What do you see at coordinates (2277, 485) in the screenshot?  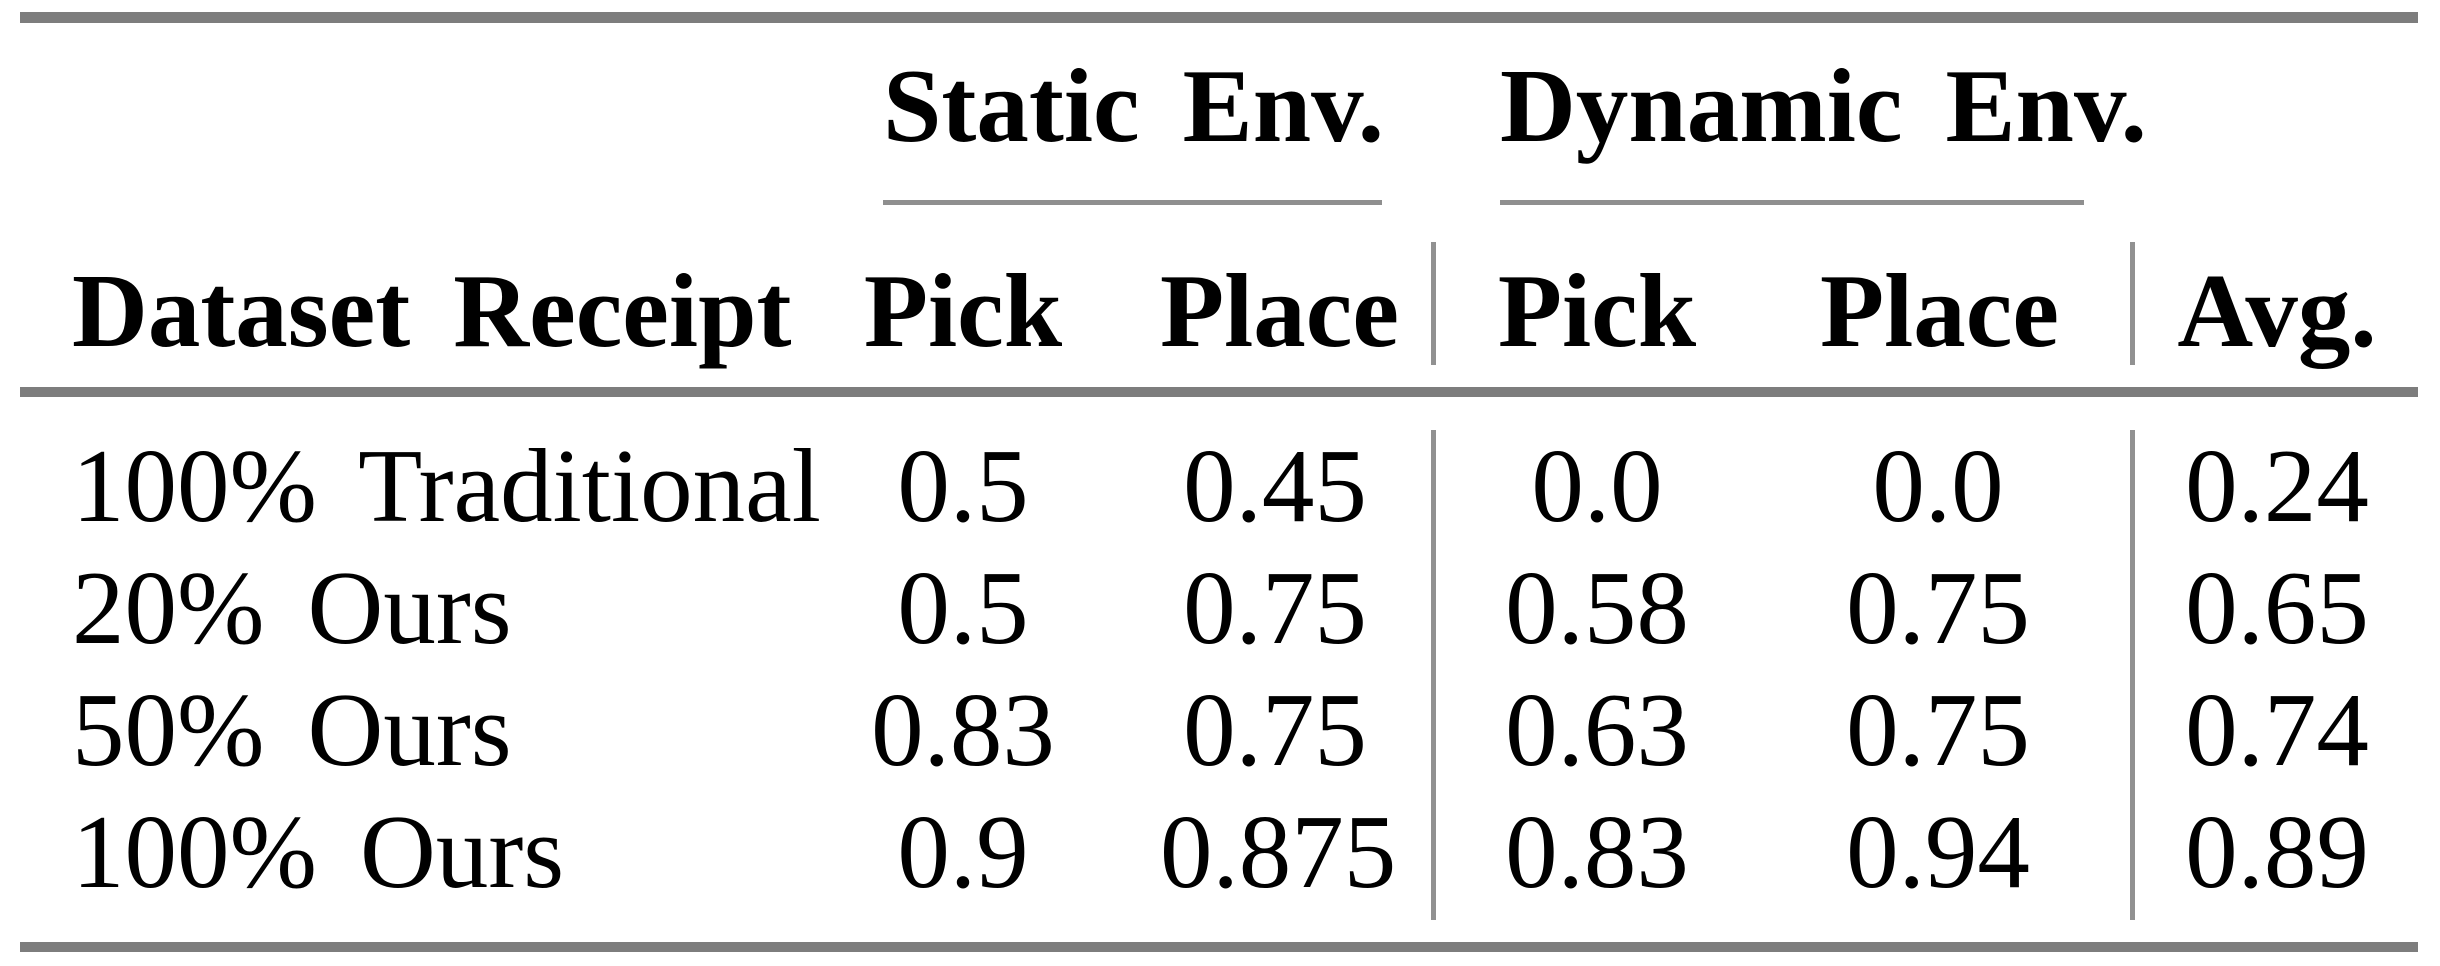 I see `table-cell-avg: 0.24` at bounding box center [2277, 485].